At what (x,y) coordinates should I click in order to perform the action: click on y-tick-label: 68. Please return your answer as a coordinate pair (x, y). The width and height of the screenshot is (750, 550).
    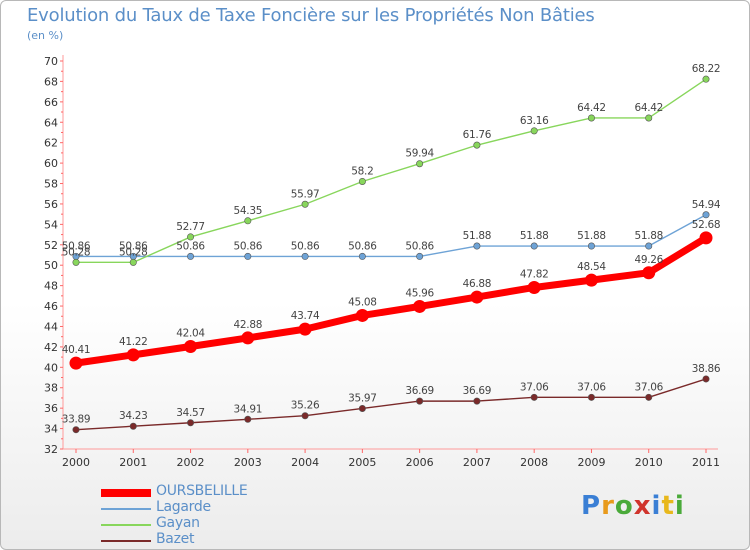
    Looking at the image, I should click on (51, 81).